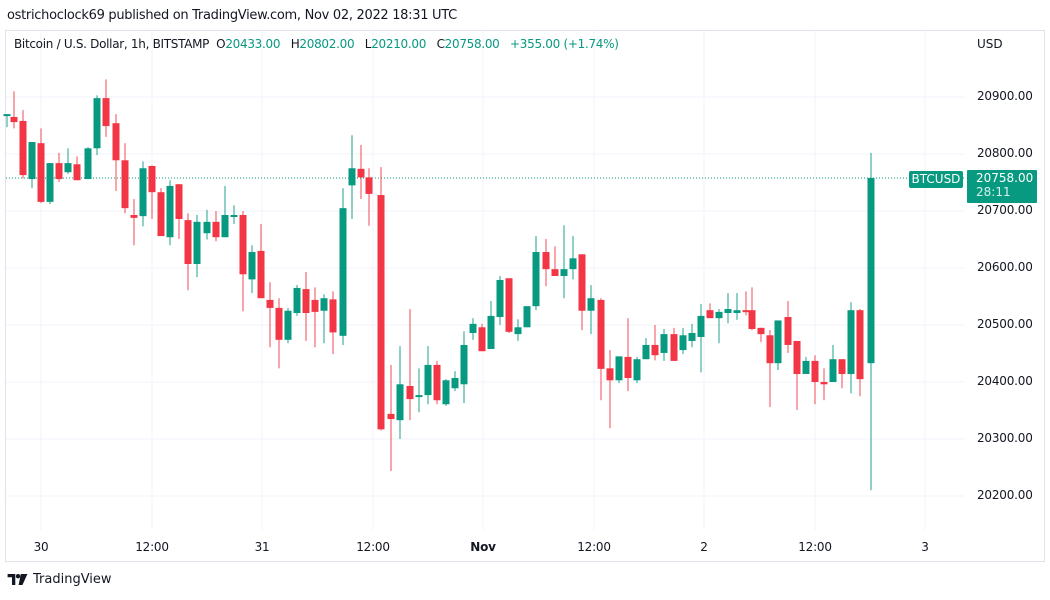  Describe the element at coordinates (295, 44) in the screenshot. I see `high-key: H` at that location.